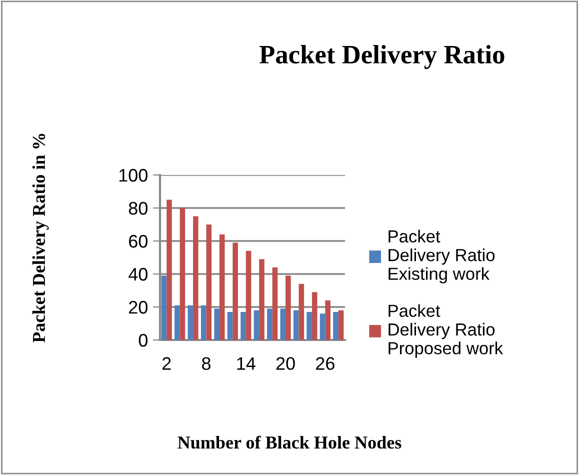 This screenshot has width=579, height=475. Describe the element at coordinates (381, 57) in the screenshot. I see `chart-title: Packet Delivery Ratio` at that location.